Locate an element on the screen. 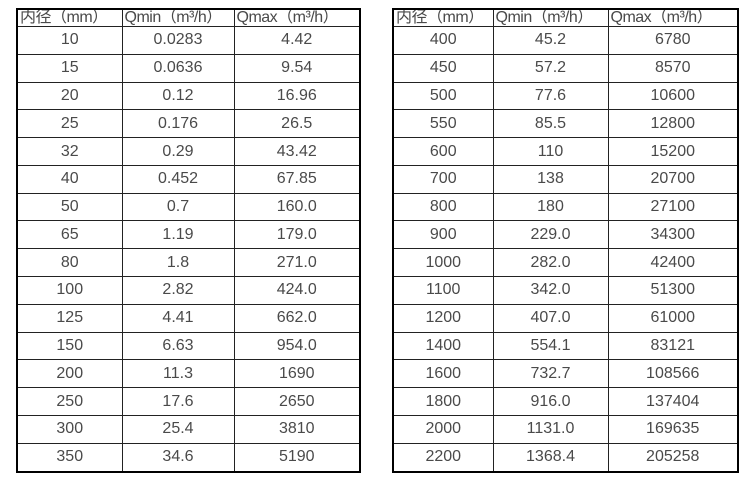  table-row: 125 4.41 662.0 is located at coordinates (188, 318).